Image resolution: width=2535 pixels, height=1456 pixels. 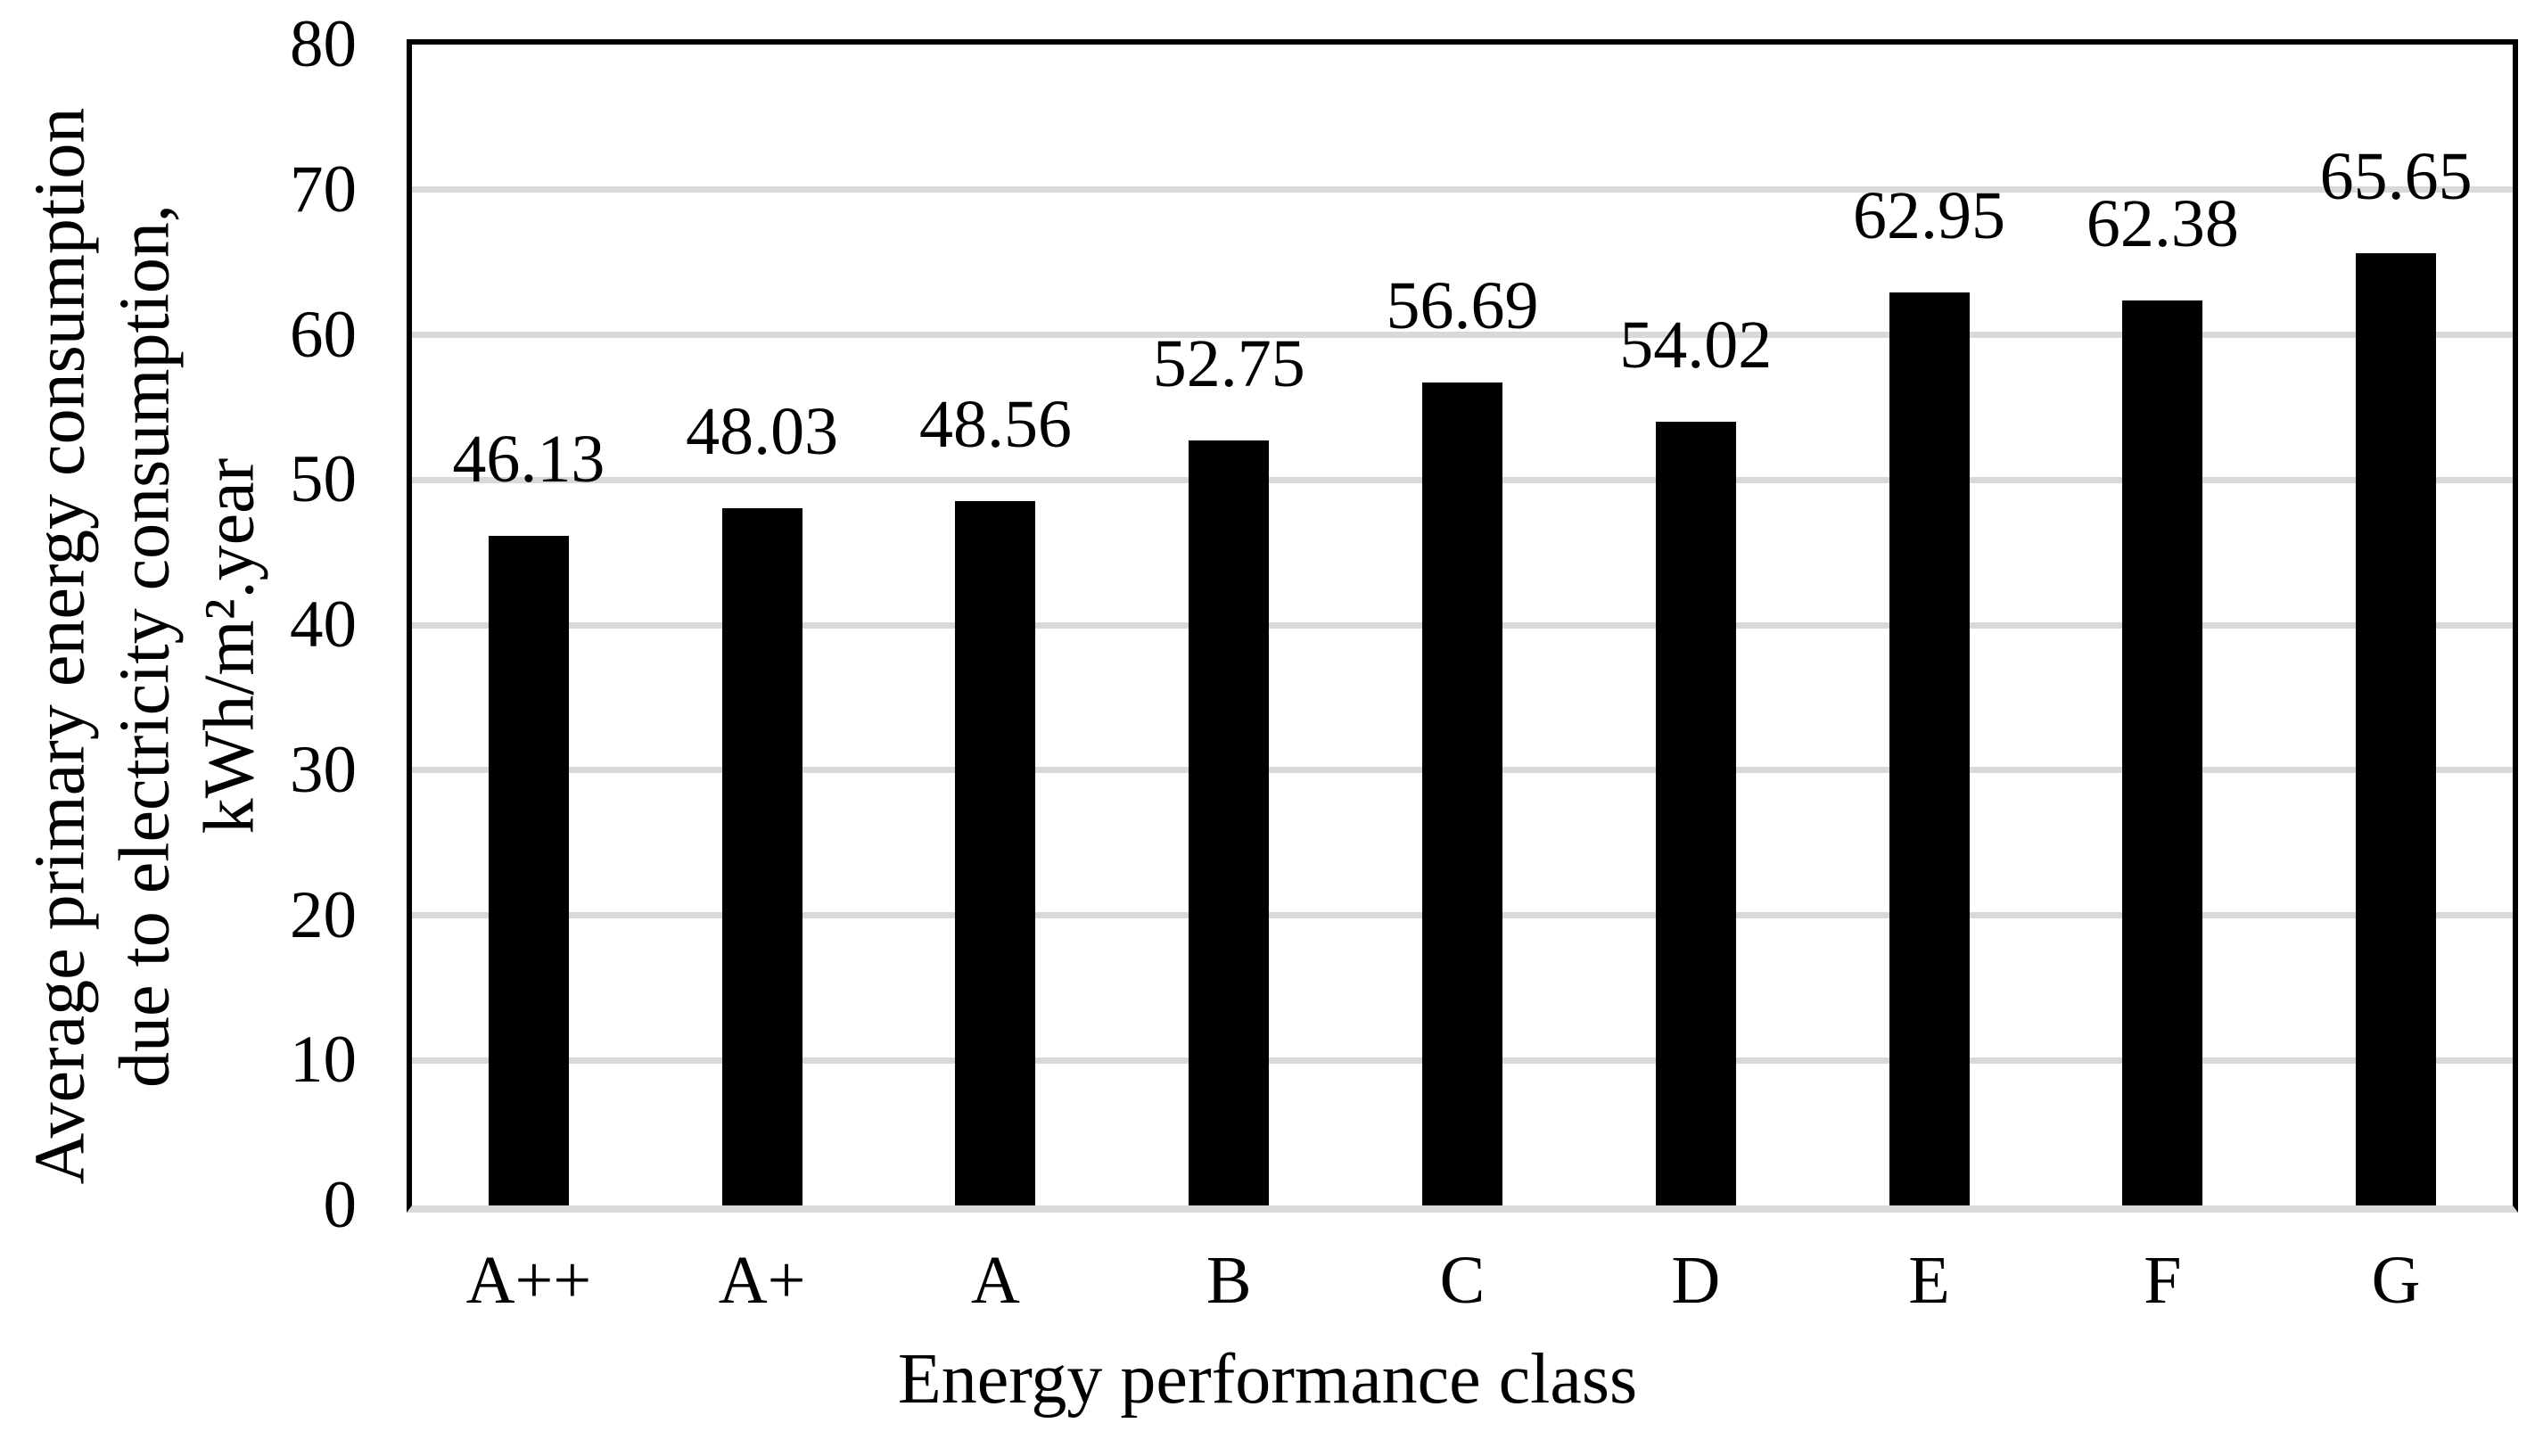 I want to click on y-tick-label: 20, so click(x=323, y=914).